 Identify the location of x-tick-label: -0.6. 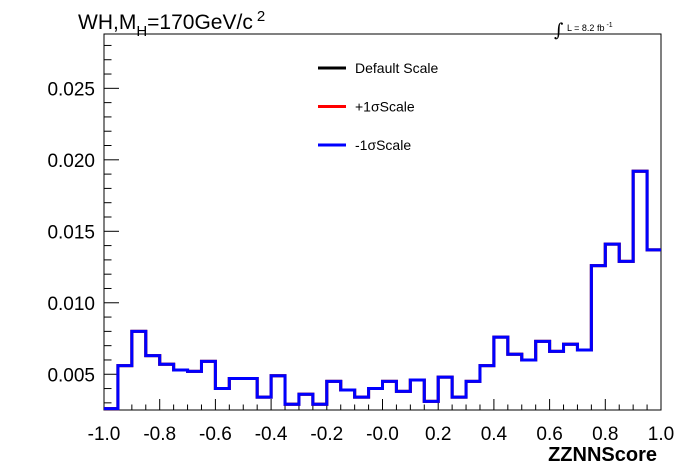
(215, 434).